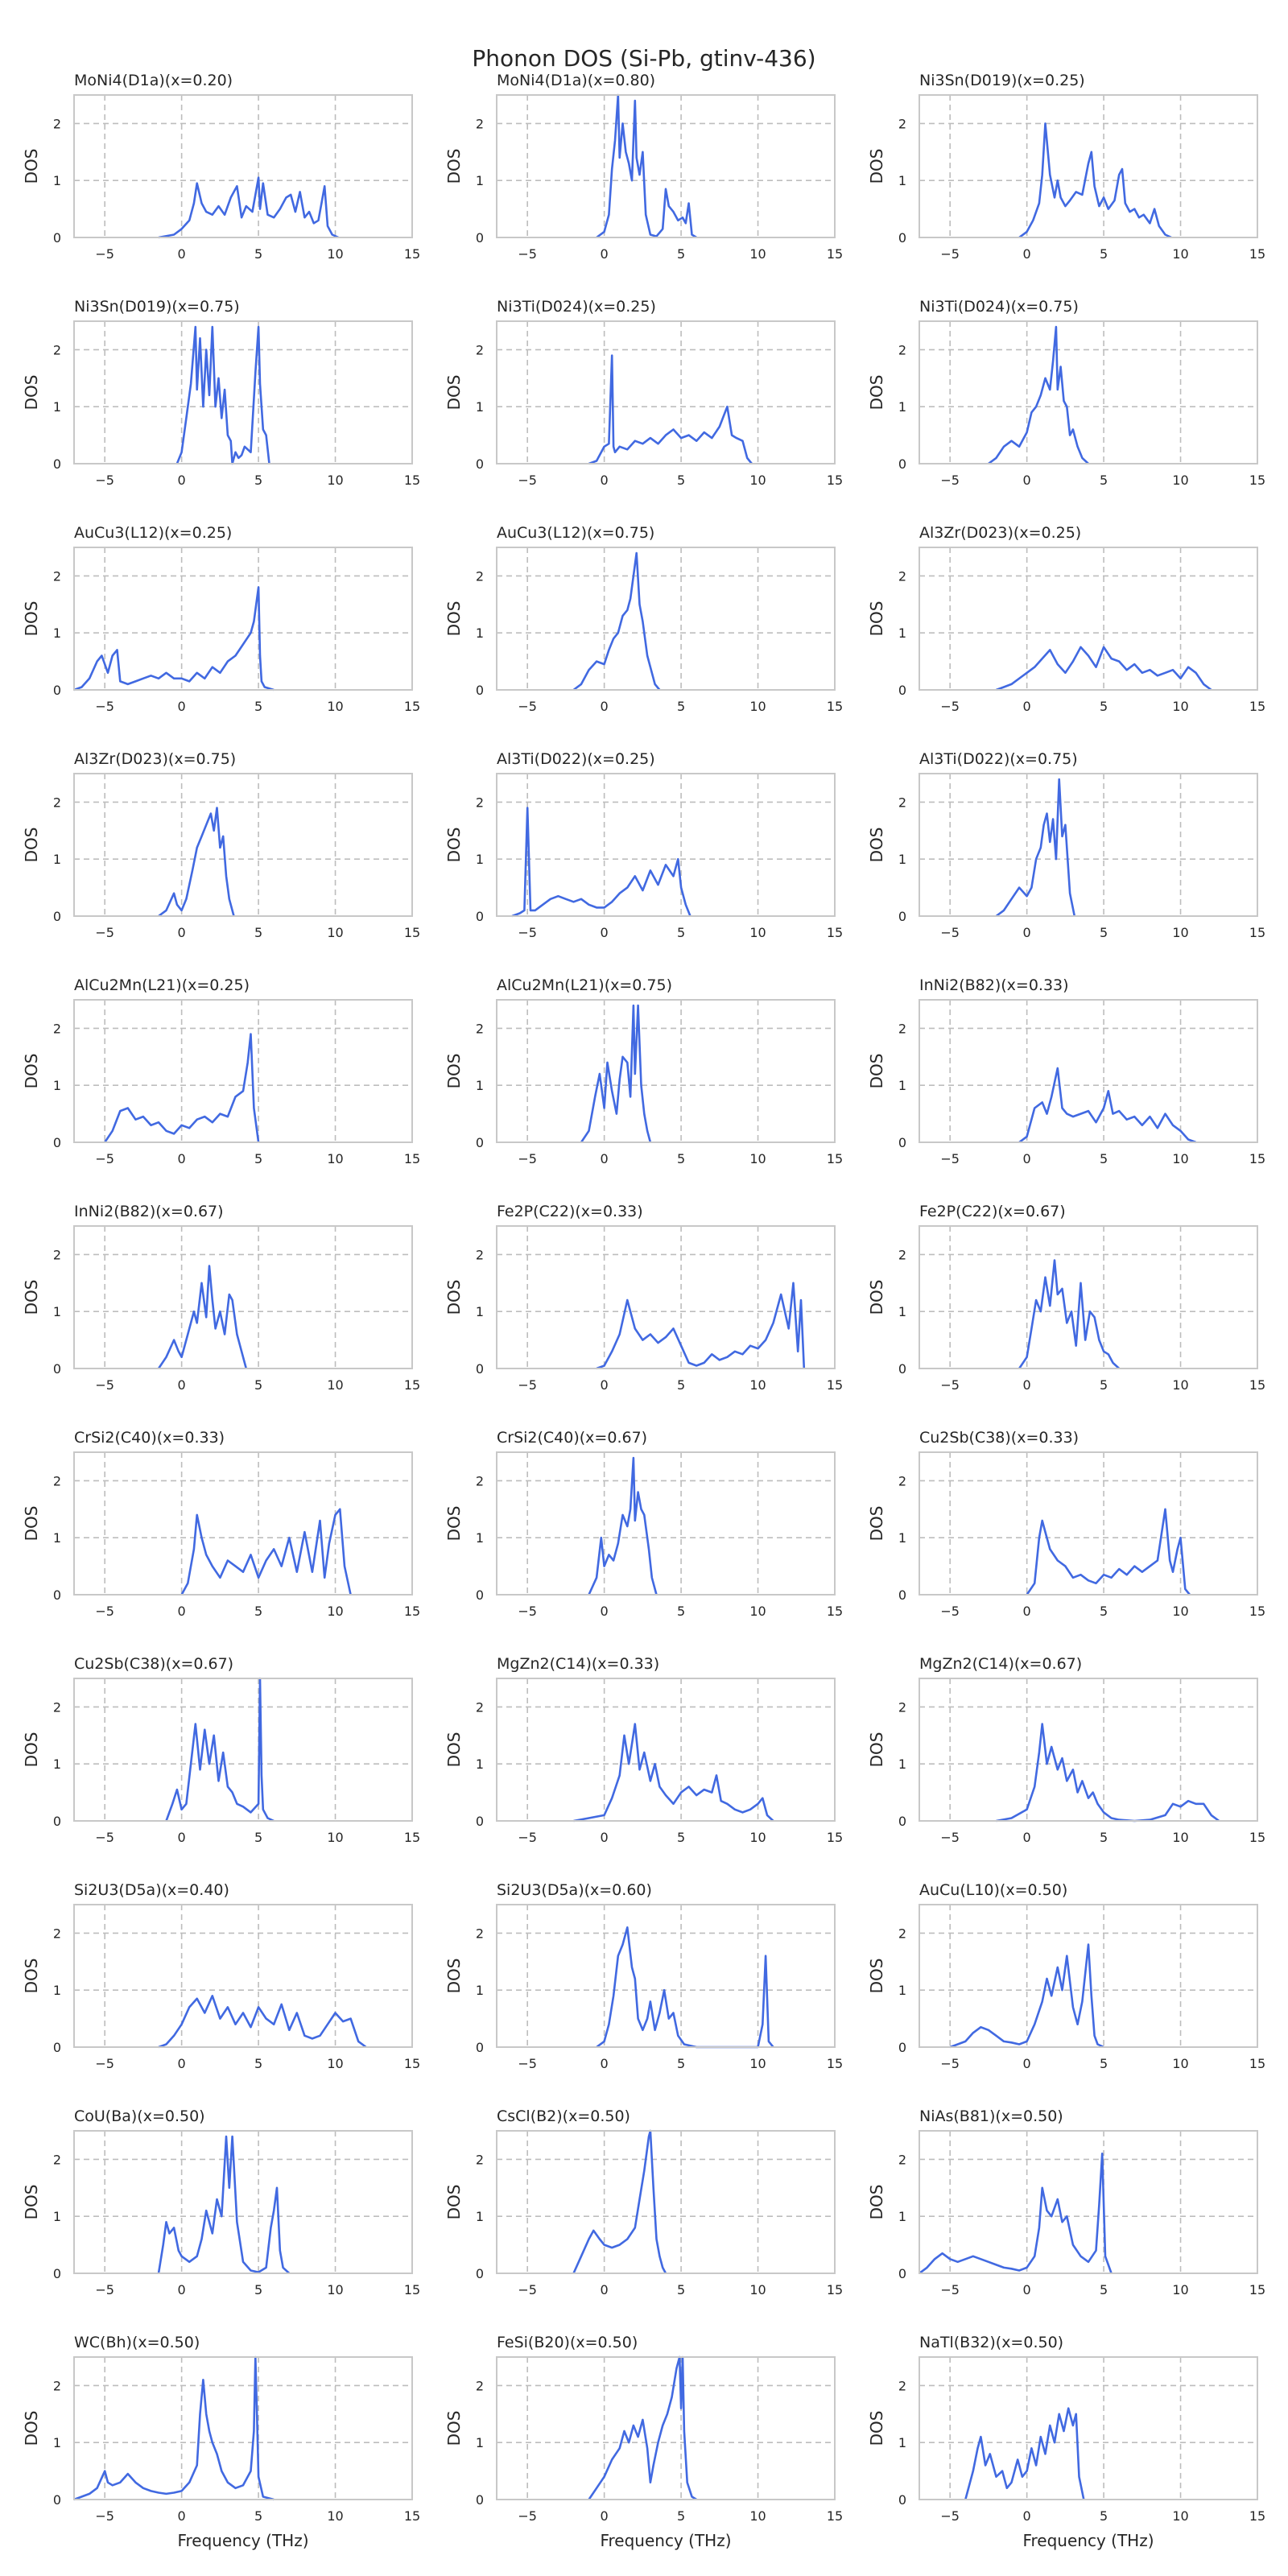 This screenshot has width=1288, height=2576. What do you see at coordinates (1000, 1664) in the screenshot?
I see `subplot-title: MgZn2(C14)(x=0.67)` at bounding box center [1000, 1664].